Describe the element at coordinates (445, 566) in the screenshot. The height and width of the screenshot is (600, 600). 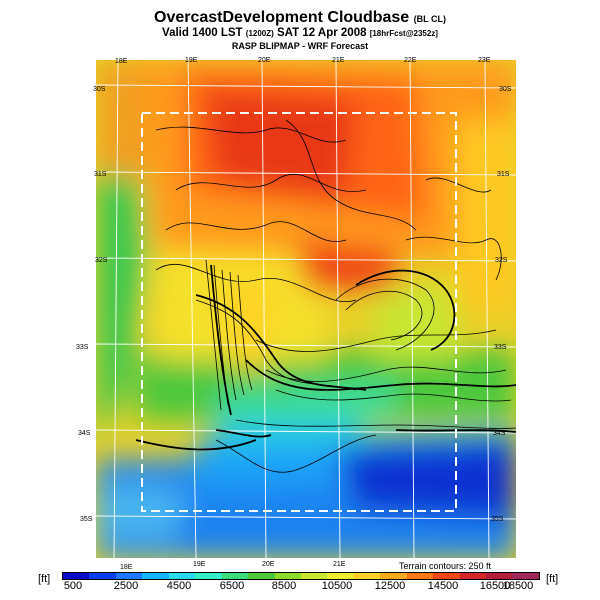
I see `terrain-contour-note: Terrain contours: 250 ft` at that location.